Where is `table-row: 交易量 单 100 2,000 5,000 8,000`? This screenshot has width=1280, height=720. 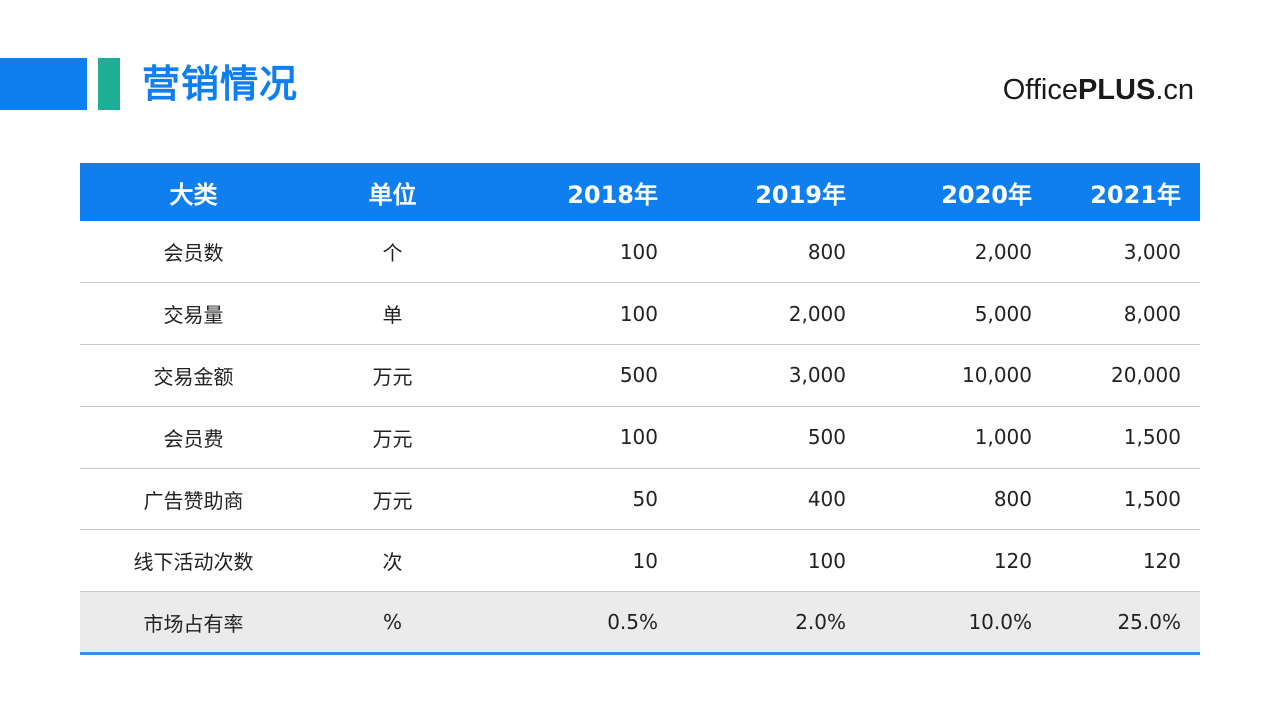
table-row: 交易量 单 100 2,000 5,000 8,000 is located at coordinates (640, 314).